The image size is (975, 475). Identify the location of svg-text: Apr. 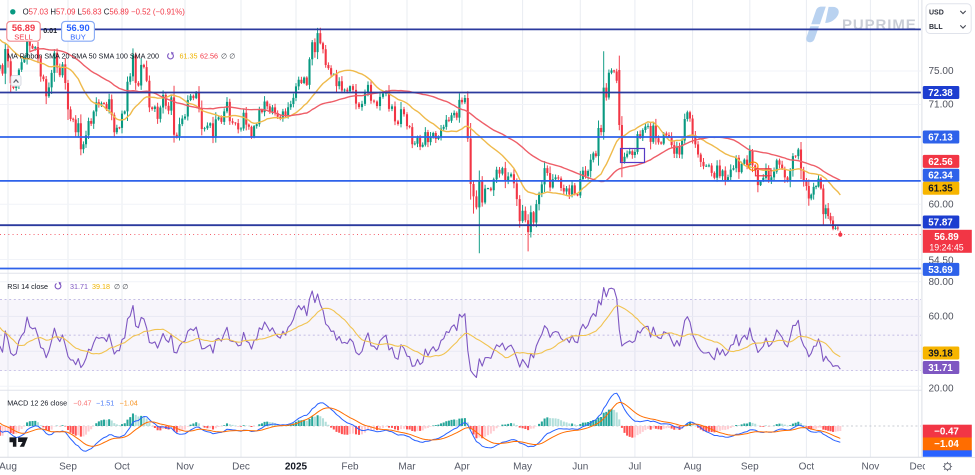
(462, 467).